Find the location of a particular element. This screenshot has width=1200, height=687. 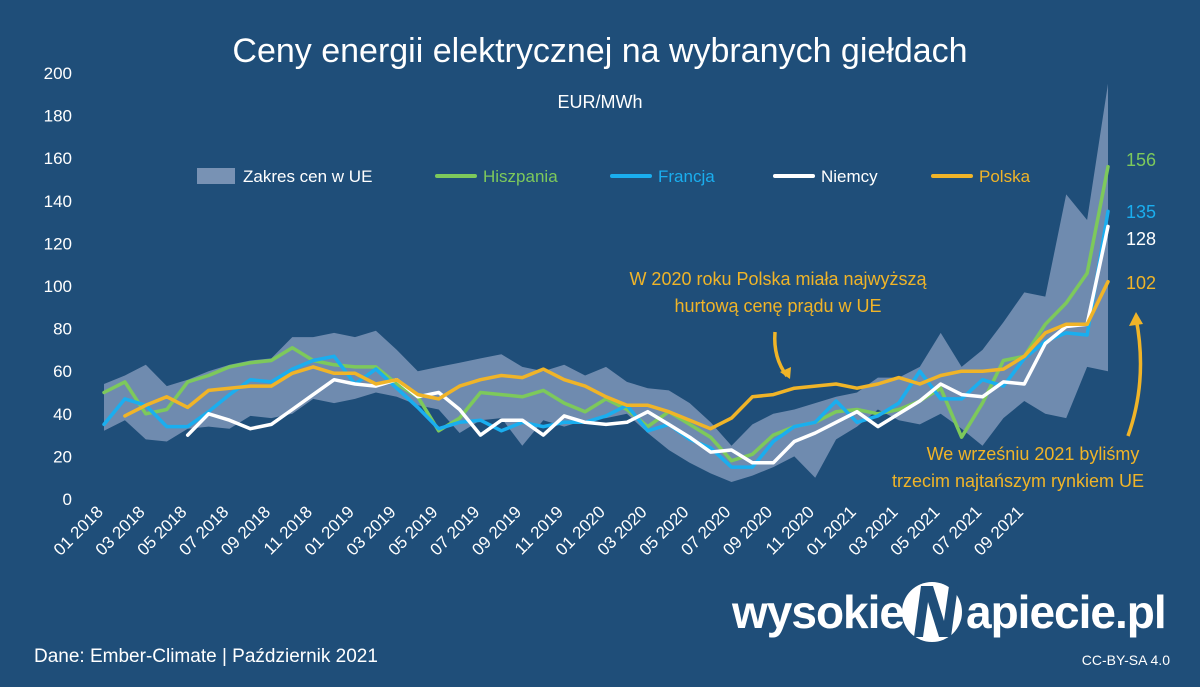

end-label-polska: 102 is located at coordinates (1141, 283).